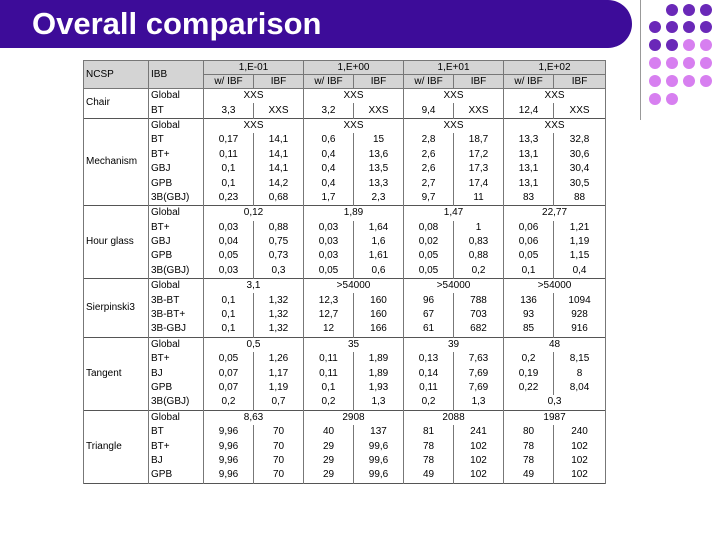 The image size is (720, 540). Describe the element at coordinates (378, 388) in the screenshot. I see `value-cell: 1,93` at that location.